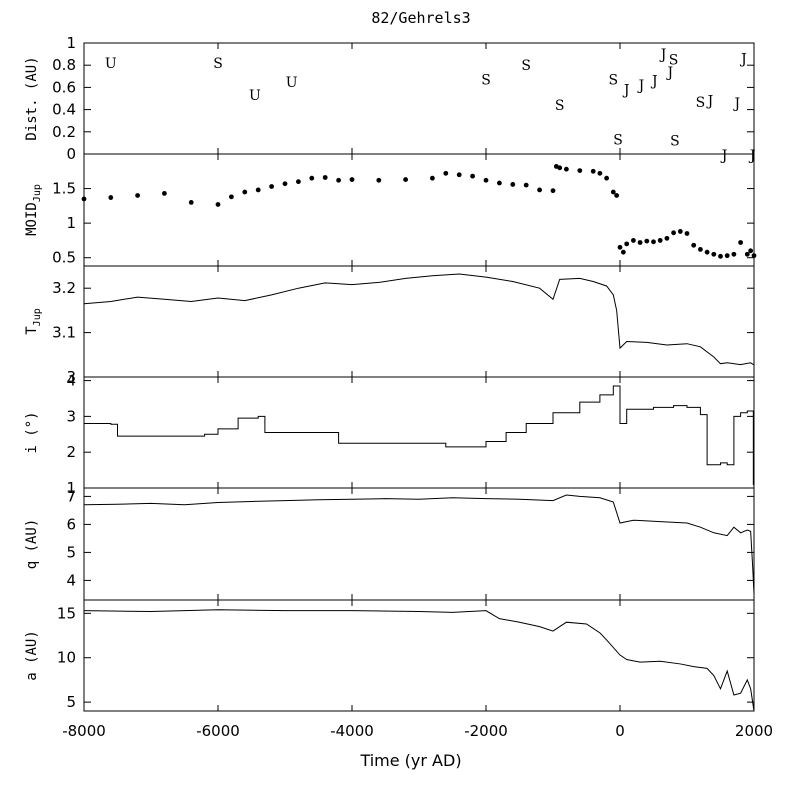 This screenshot has height=797, width=797. What do you see at coordinates (32, 98) in the screenshot?
I see `ylabel-dist: Dist. (AU)` at bounding box center [32, 98].